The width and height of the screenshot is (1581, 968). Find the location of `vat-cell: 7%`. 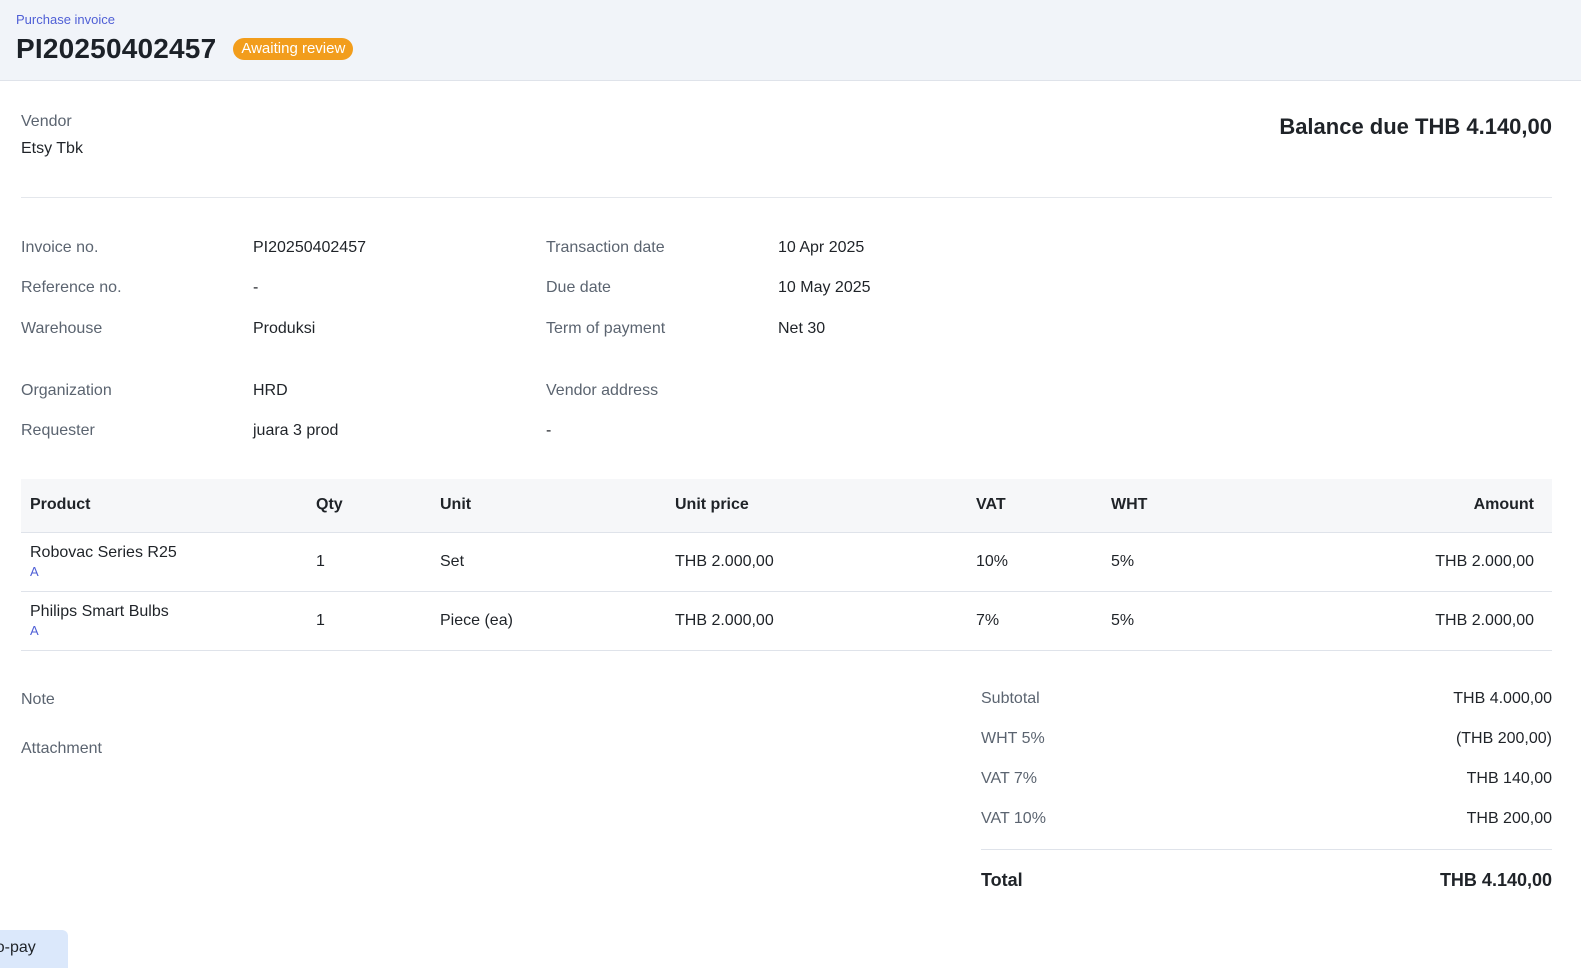

vat-cell: 7% is located at coordinates (1034, 621).